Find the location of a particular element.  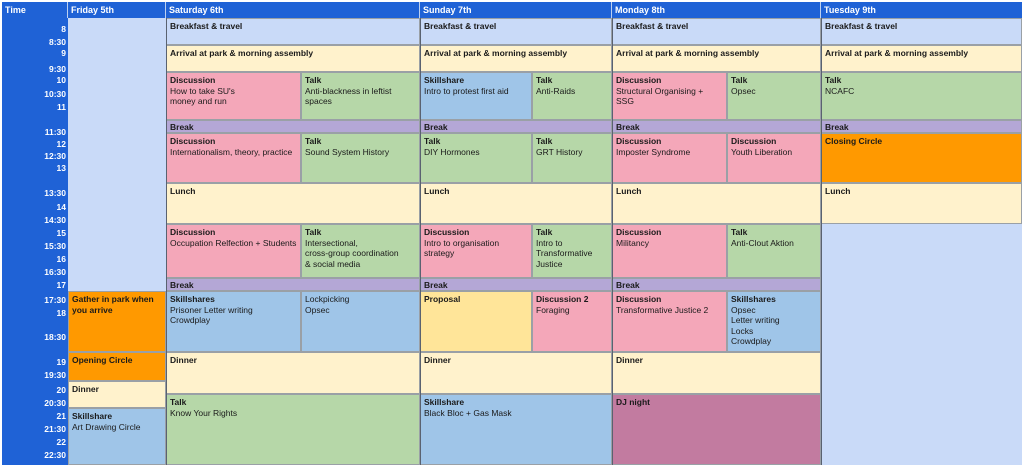

event-description: Intro to protest first aid is located at coordinates (466, 90).